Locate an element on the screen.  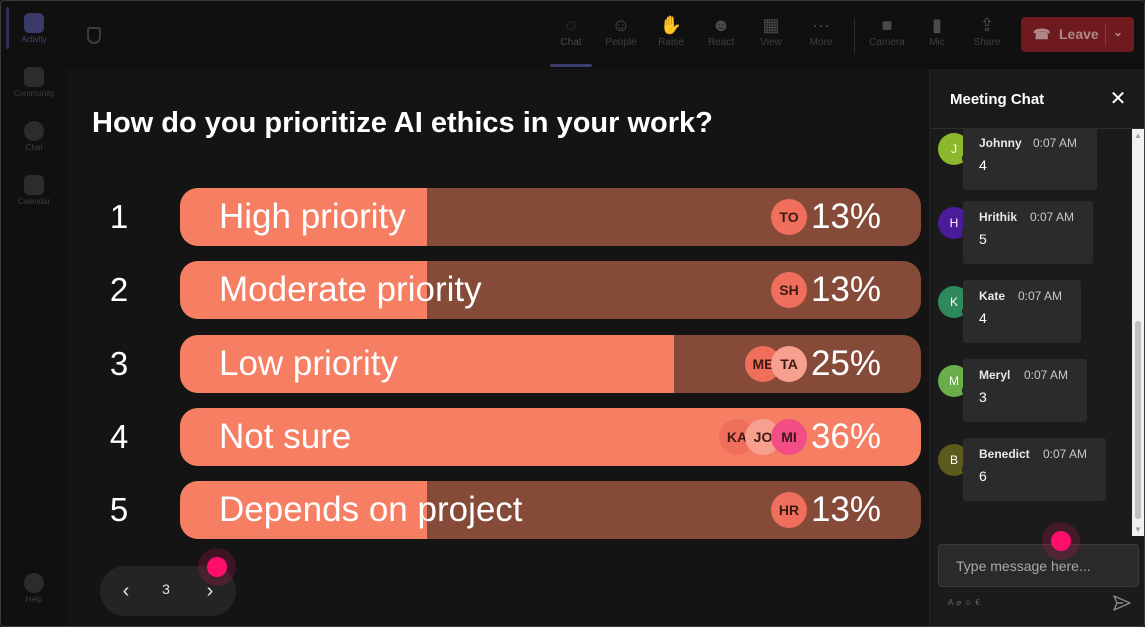
toolbar-more-button: ··· More is located at coordinates (821, 30).